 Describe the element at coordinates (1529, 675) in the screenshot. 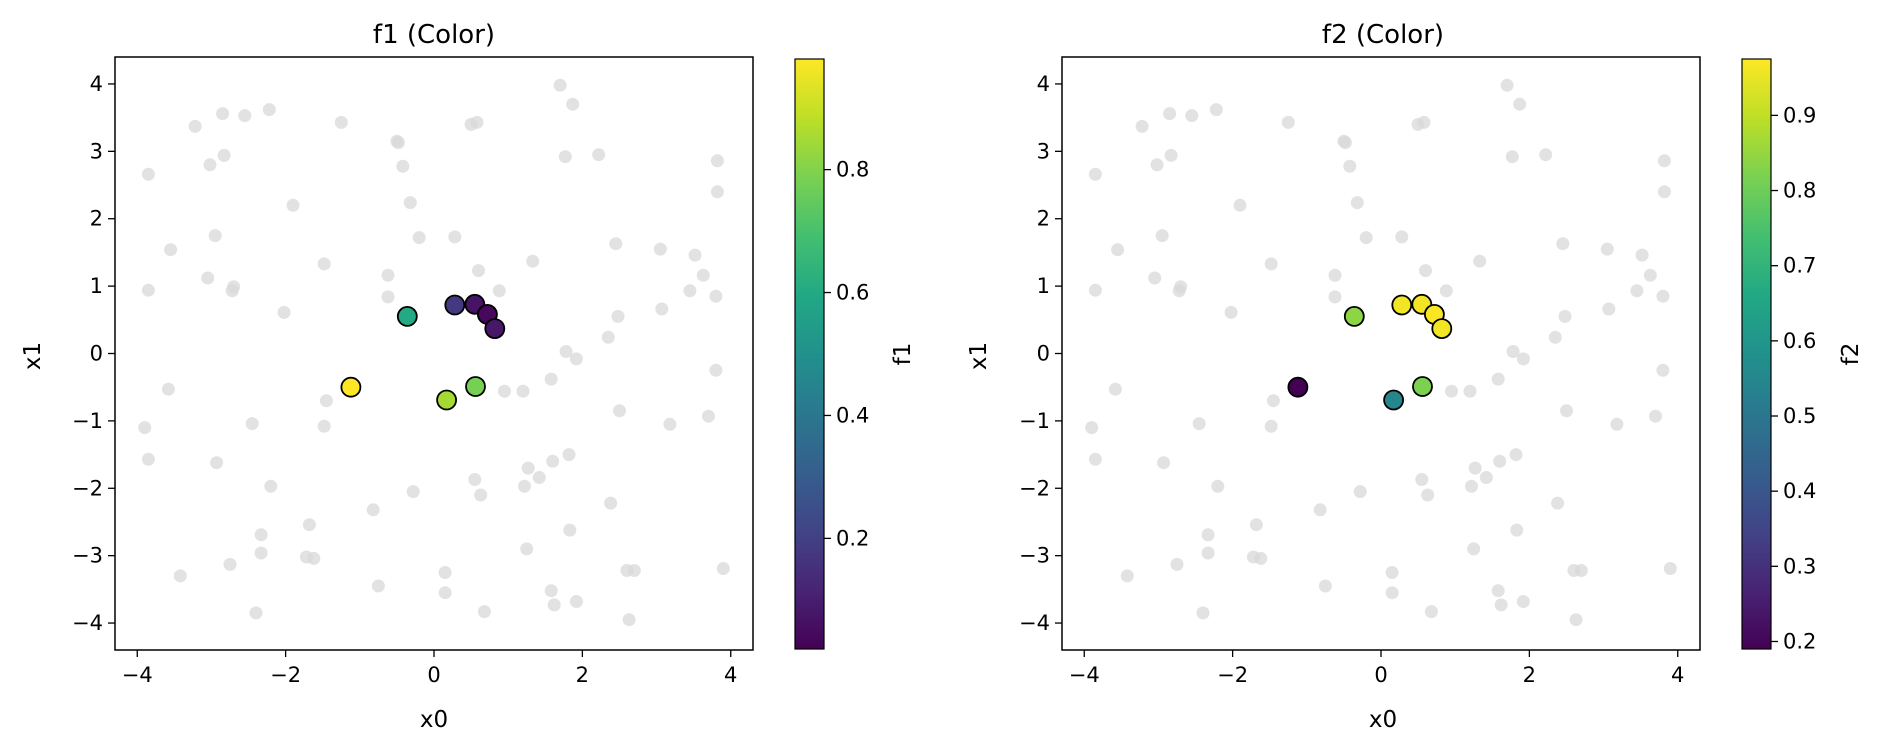

I see `x-tick-label: 2` at that location.